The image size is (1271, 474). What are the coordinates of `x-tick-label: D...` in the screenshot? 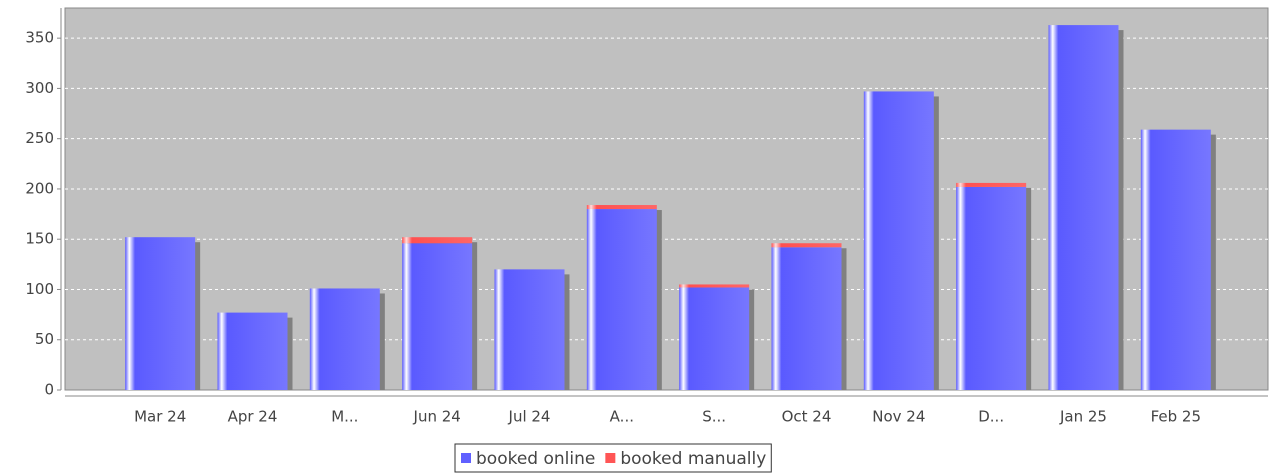 It's located at (991, 417).